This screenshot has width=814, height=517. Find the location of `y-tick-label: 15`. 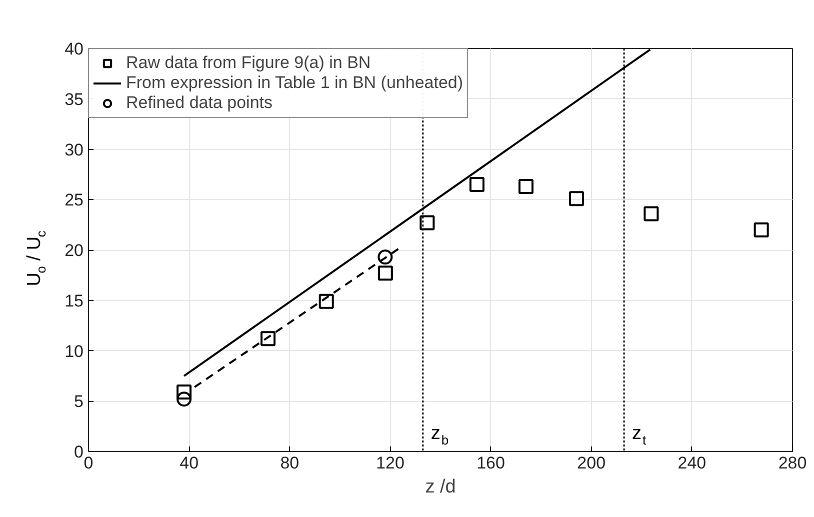

y-tick-label: 15 is located at coordinates (74, 300).